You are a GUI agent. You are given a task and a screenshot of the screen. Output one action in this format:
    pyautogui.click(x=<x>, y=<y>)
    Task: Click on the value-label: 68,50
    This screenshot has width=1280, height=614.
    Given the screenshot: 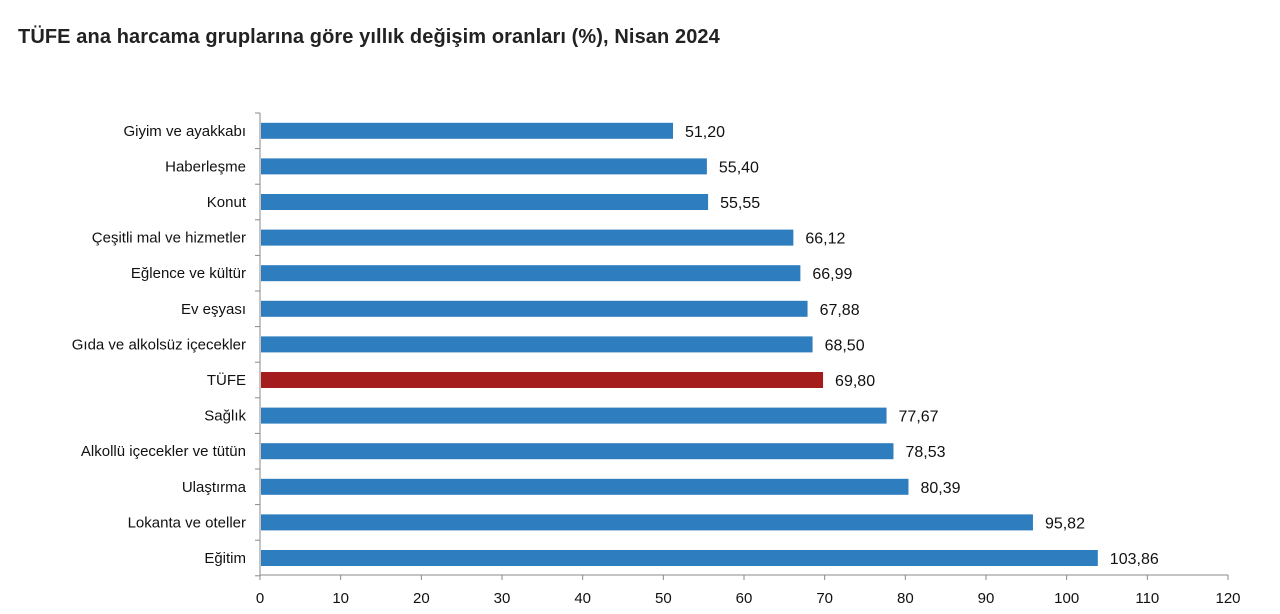 What is the action you would take?
    pyautogui.click(x=845, y=345)
    